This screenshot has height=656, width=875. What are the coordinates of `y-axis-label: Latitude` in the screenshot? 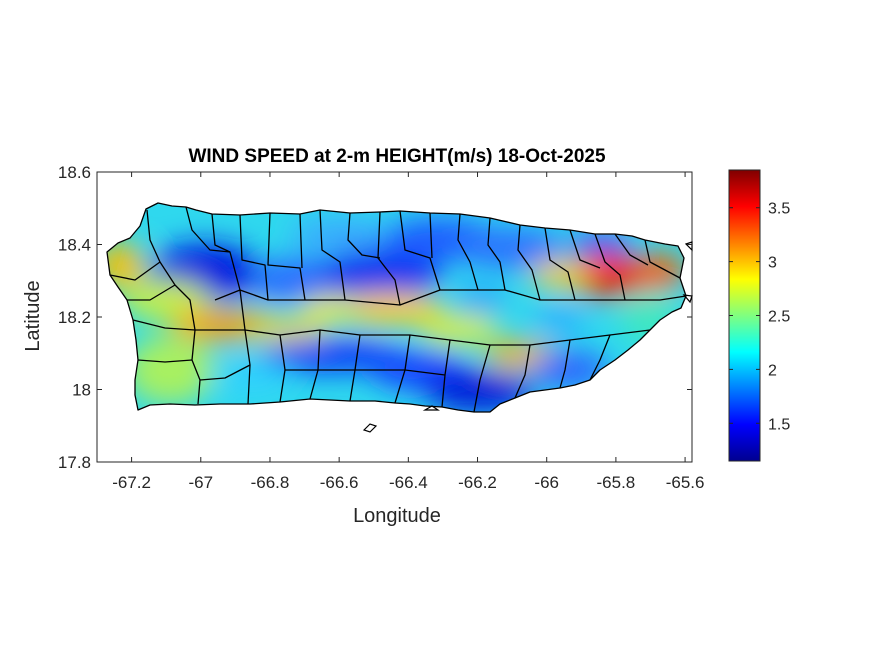 It's located at (33, 315).